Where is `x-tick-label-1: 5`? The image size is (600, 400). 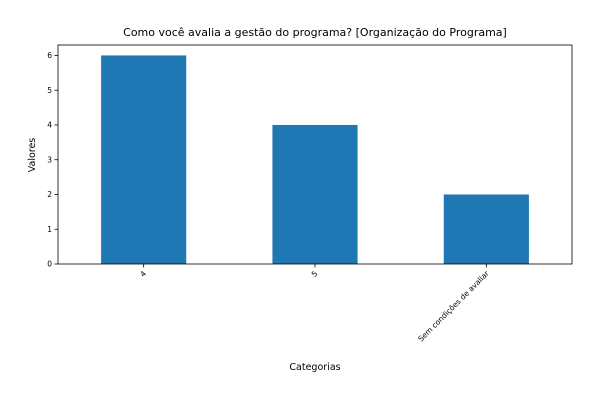
x-tick-label-1: 5 is located at coordinates (315, 274).